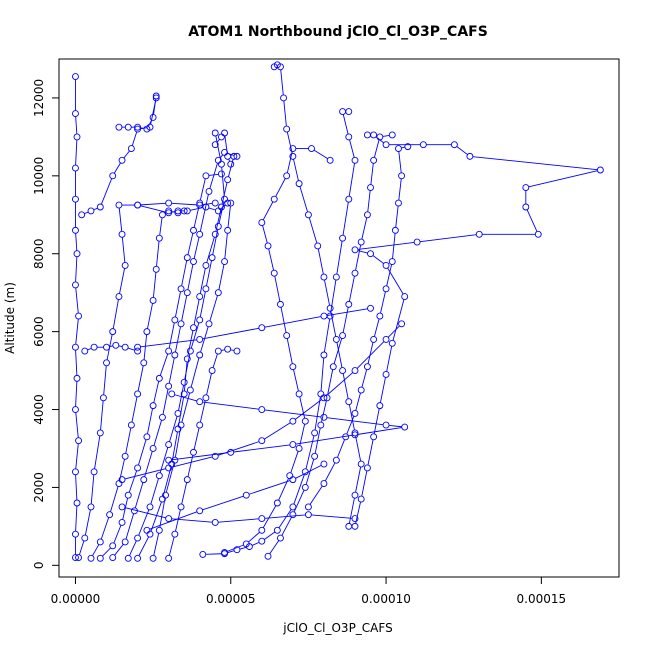 The height and width of the screenshot is (650, 650). I want to click on x-axis-label: jClO_Cl_O3P_CAFS, so click(337, 628).